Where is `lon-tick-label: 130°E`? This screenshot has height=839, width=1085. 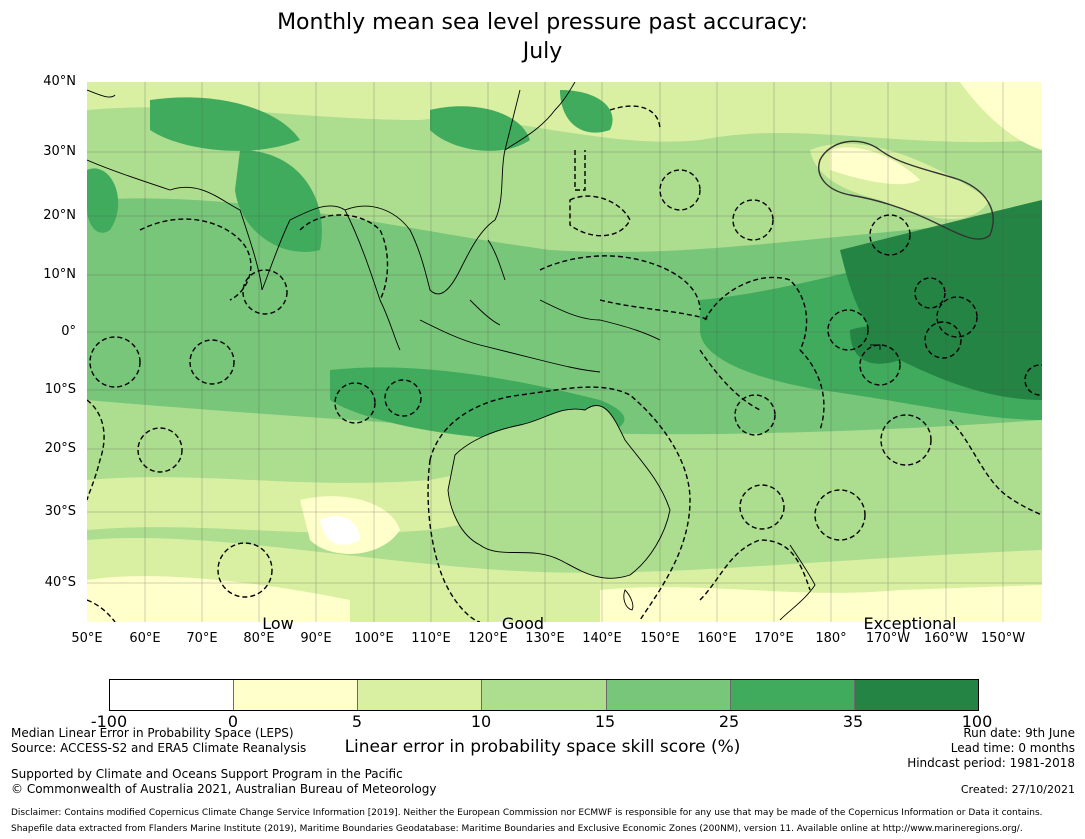 lon-tick-label: 130°E is located at coordinates (545, 638).